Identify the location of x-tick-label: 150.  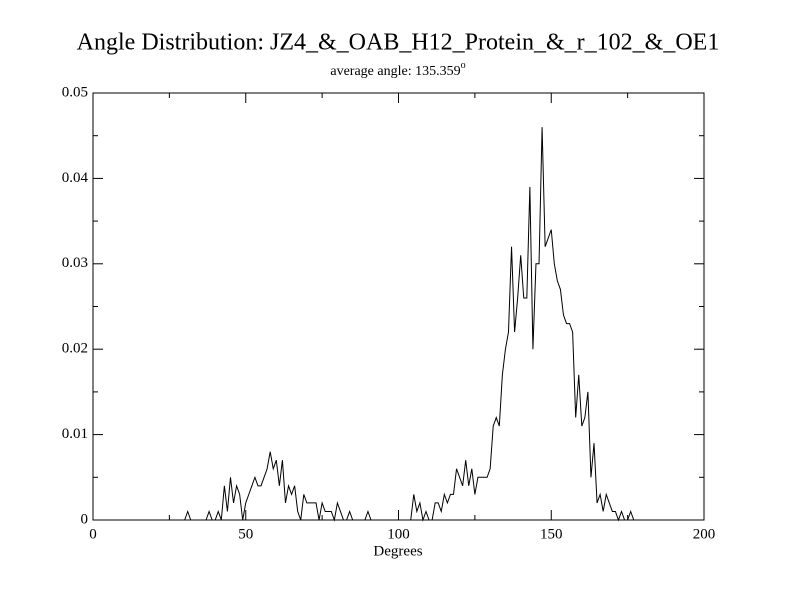
(551, 534).